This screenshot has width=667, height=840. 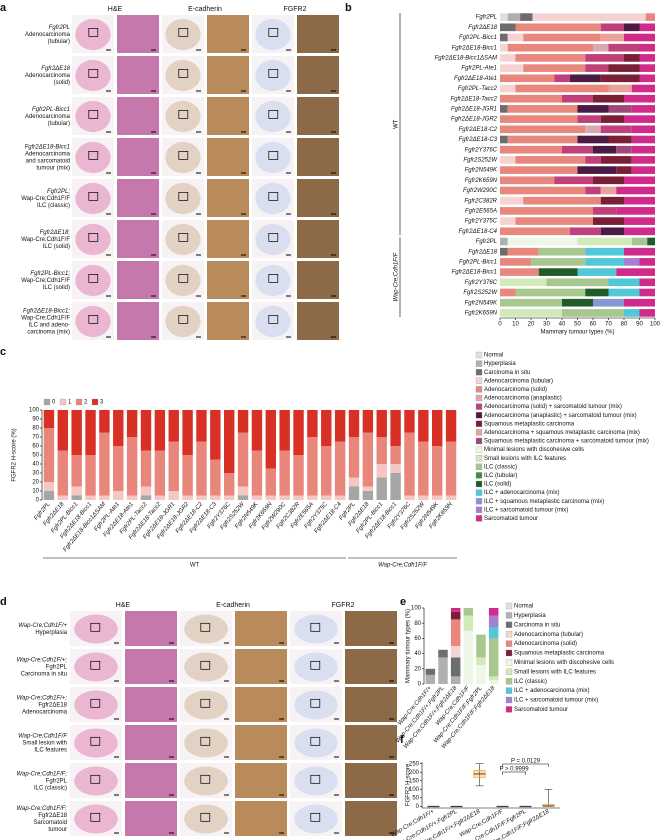 I want to click on category-label: Fgfr2ΔE18-JGR2, so click(x=474, y=120).